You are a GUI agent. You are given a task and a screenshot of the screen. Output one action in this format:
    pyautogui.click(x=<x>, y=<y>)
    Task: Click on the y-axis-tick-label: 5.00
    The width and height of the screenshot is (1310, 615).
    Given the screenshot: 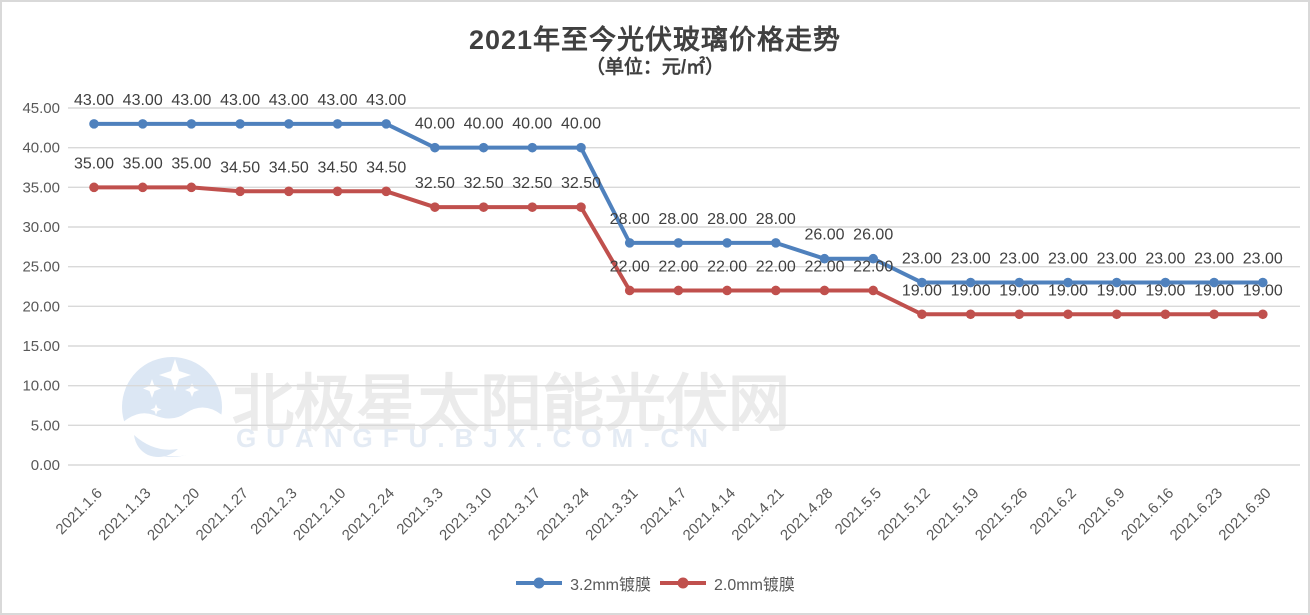 What is the action you would take?
    pyautogui.click(x=45, y=425)
    